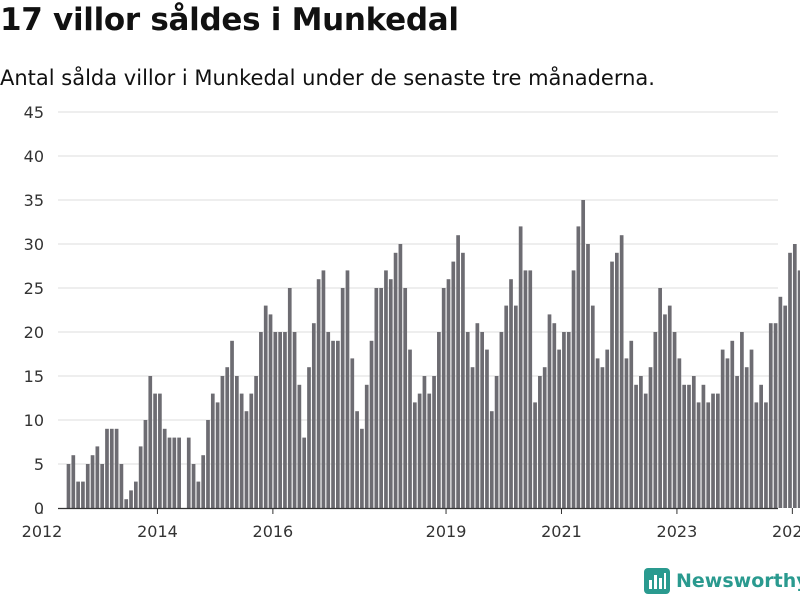  Describe the element at coordinates (34, 310) in the screenshot. I see `y-axis: 0 5 10 15 20 25 30 35 40 45` at that location.